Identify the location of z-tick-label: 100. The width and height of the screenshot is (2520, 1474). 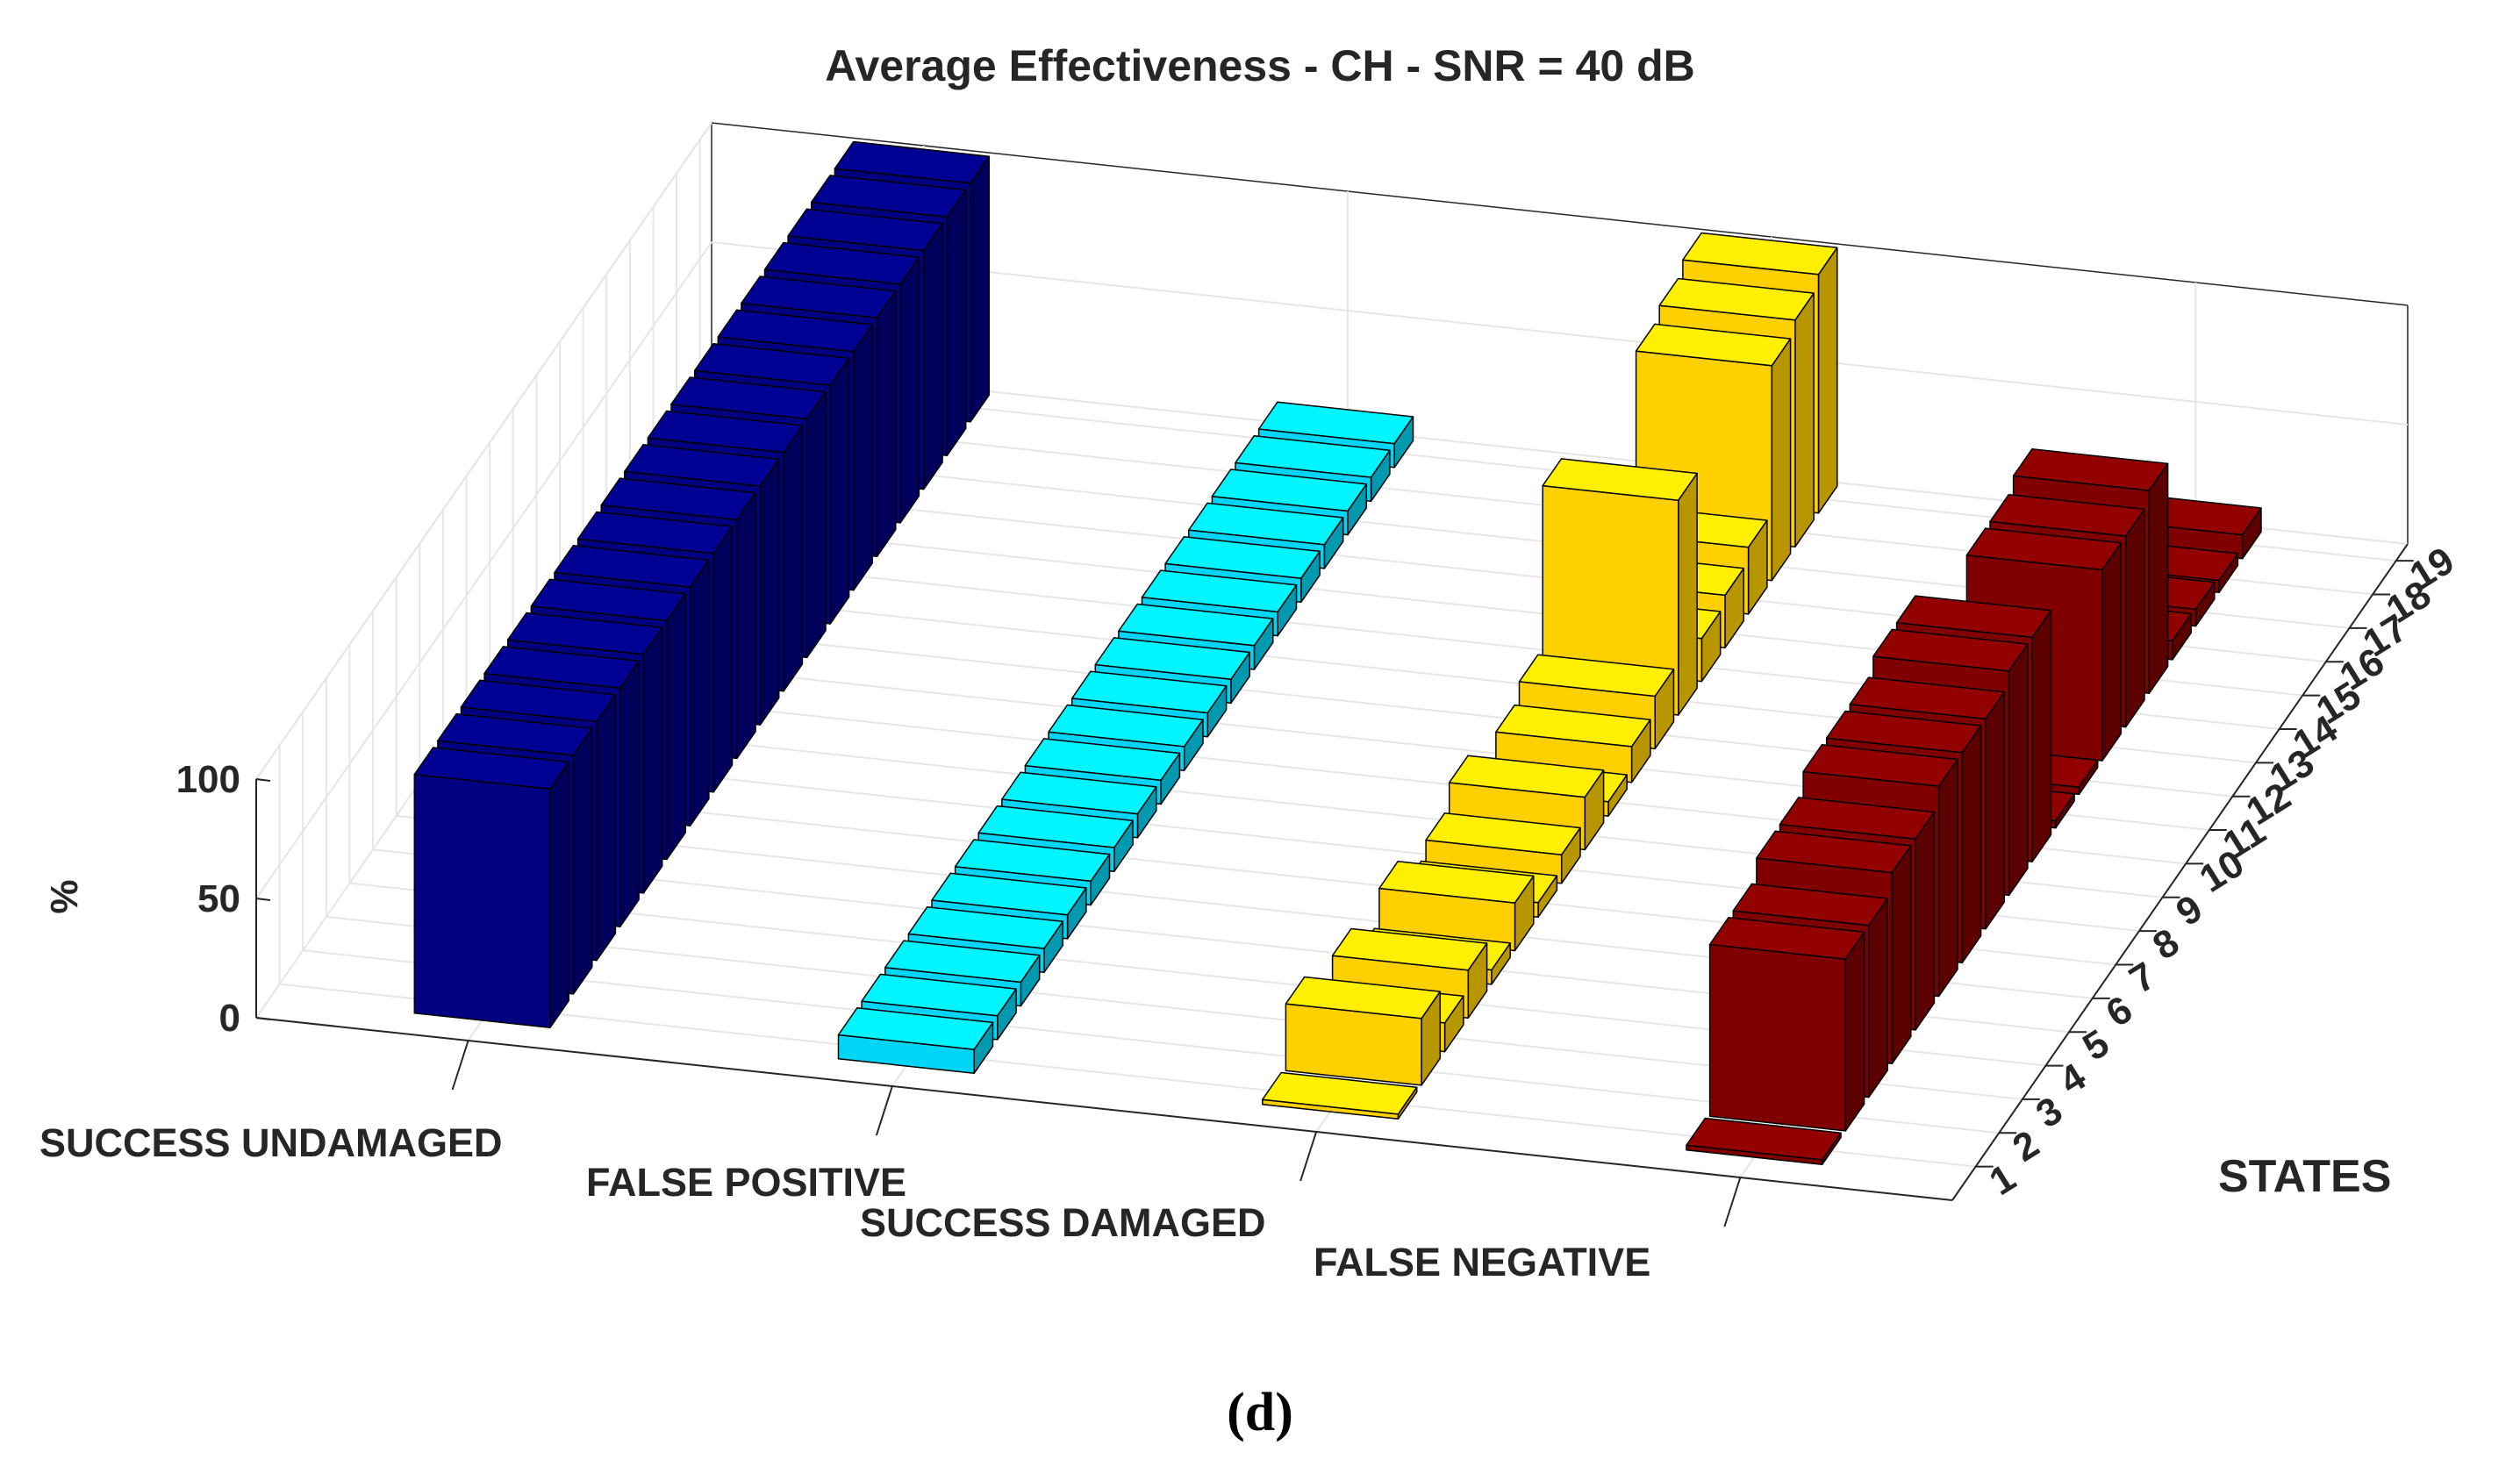
(208, 779).